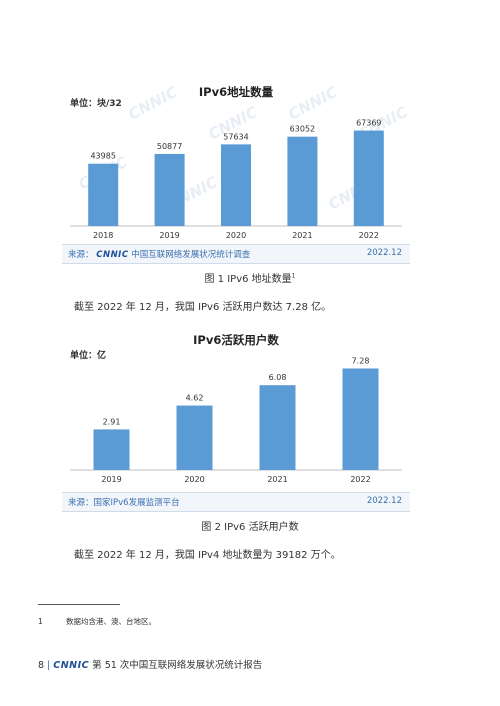 This screenshot has height=706, width=500. I want to click on data-label-2020: 57634, so click(235, 136).